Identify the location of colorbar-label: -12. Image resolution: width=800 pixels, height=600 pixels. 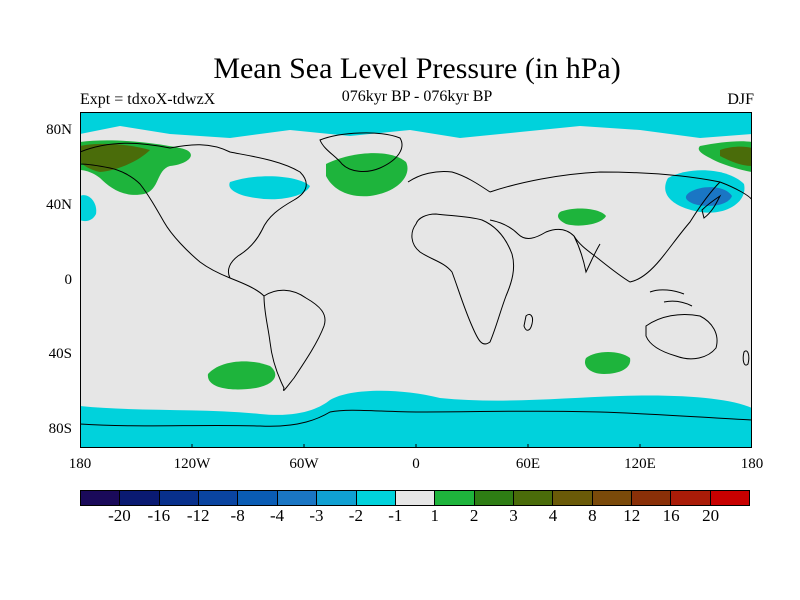
(198, 515).